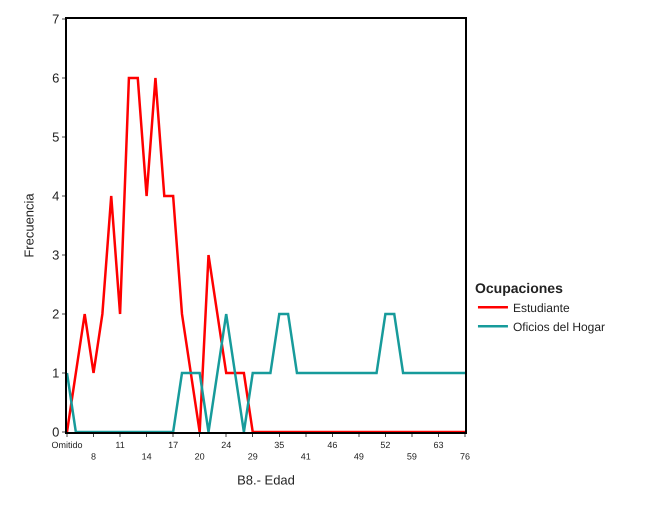 This screenshot has height=521, width=661. I want to click on y-tick-label: 0, so click(56, 432).